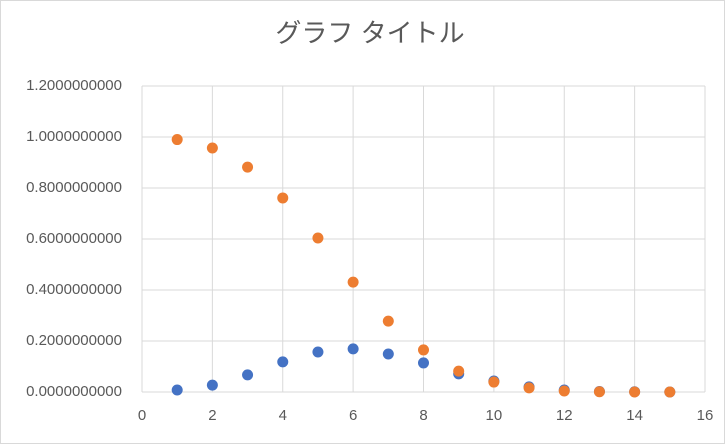 Image resolution: width=725 pixels, height=444 pixels. I want to click on x-tick-label: 14, so click(634, 415).